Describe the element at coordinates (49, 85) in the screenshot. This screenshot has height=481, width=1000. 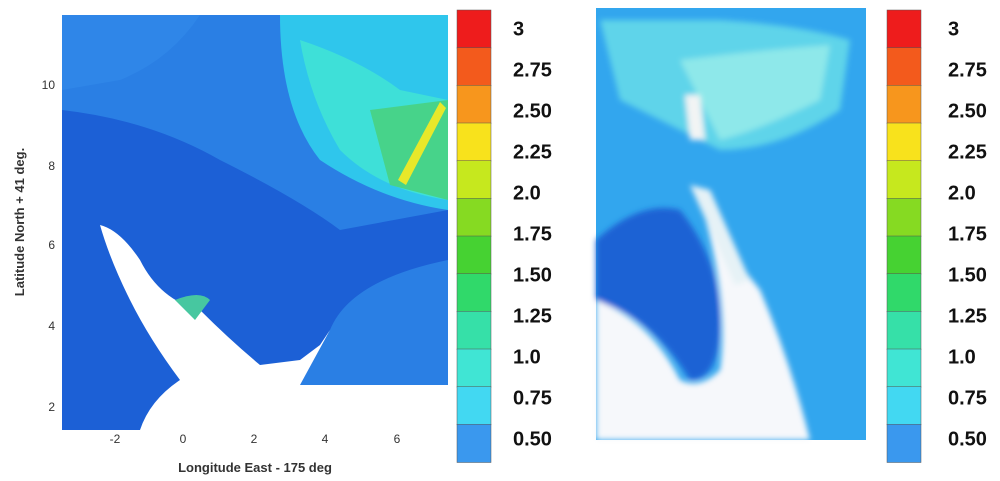
I see `y-tick-label: 10` at that location.